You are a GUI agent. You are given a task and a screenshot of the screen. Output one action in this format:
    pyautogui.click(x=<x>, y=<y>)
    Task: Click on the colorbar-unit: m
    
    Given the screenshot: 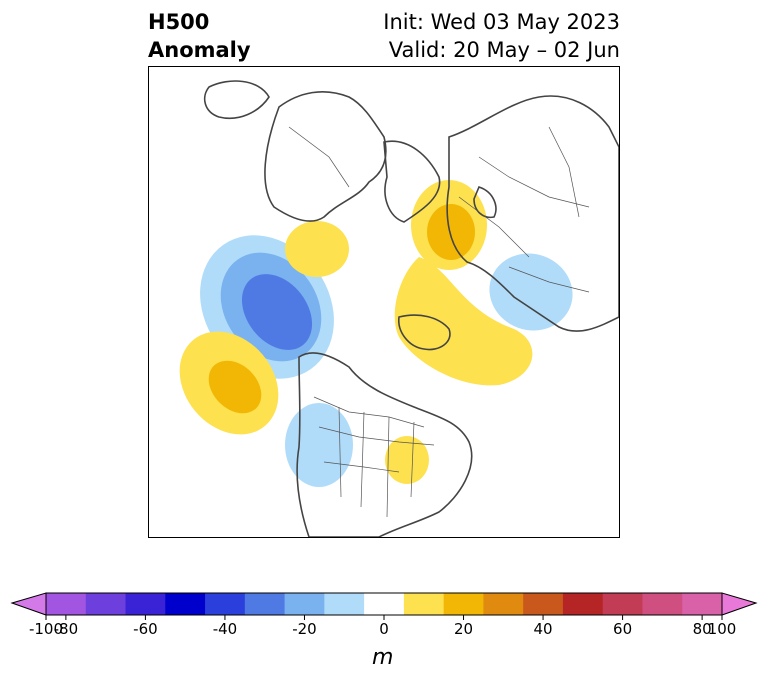 What is the action you would take?
    pyautogui.click(x=383, y=657)
    